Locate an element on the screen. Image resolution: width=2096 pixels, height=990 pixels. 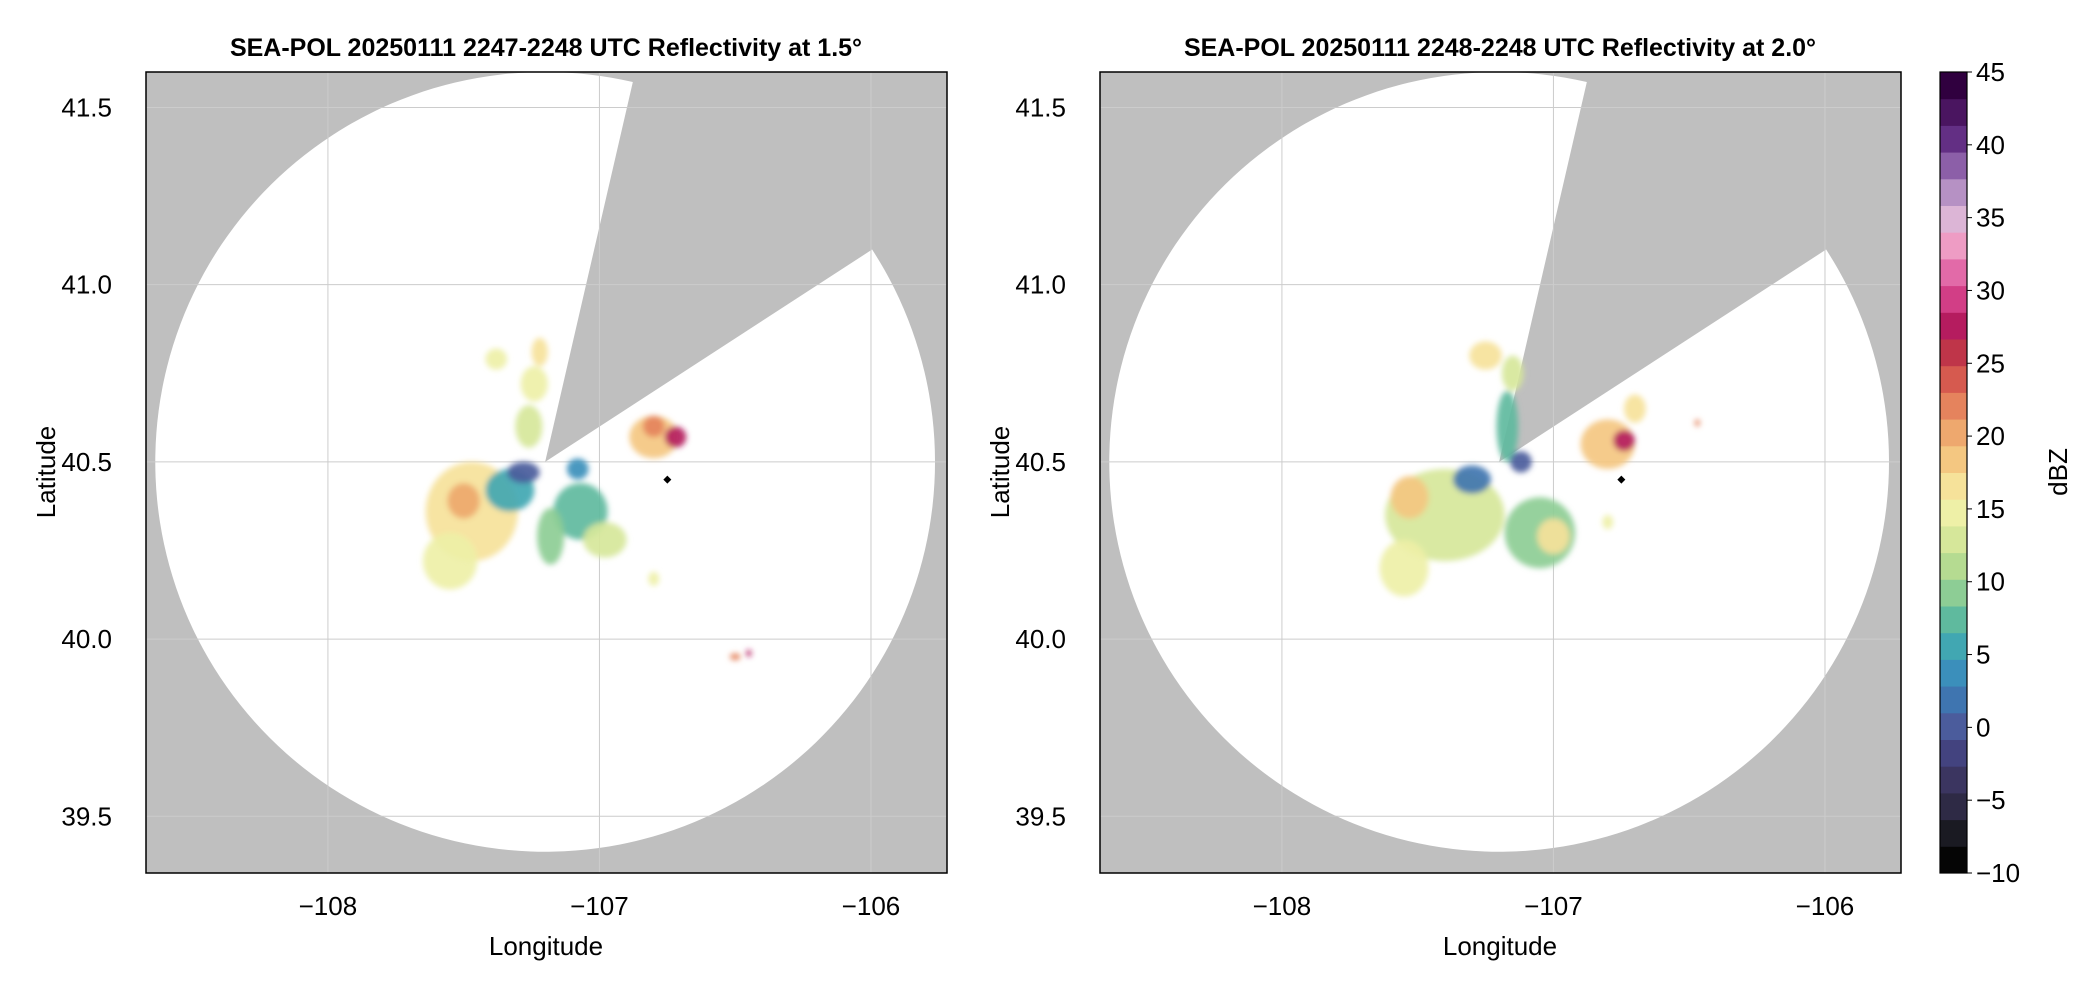
colorbar-label: dBZ is located at coordinates (2058, 472).